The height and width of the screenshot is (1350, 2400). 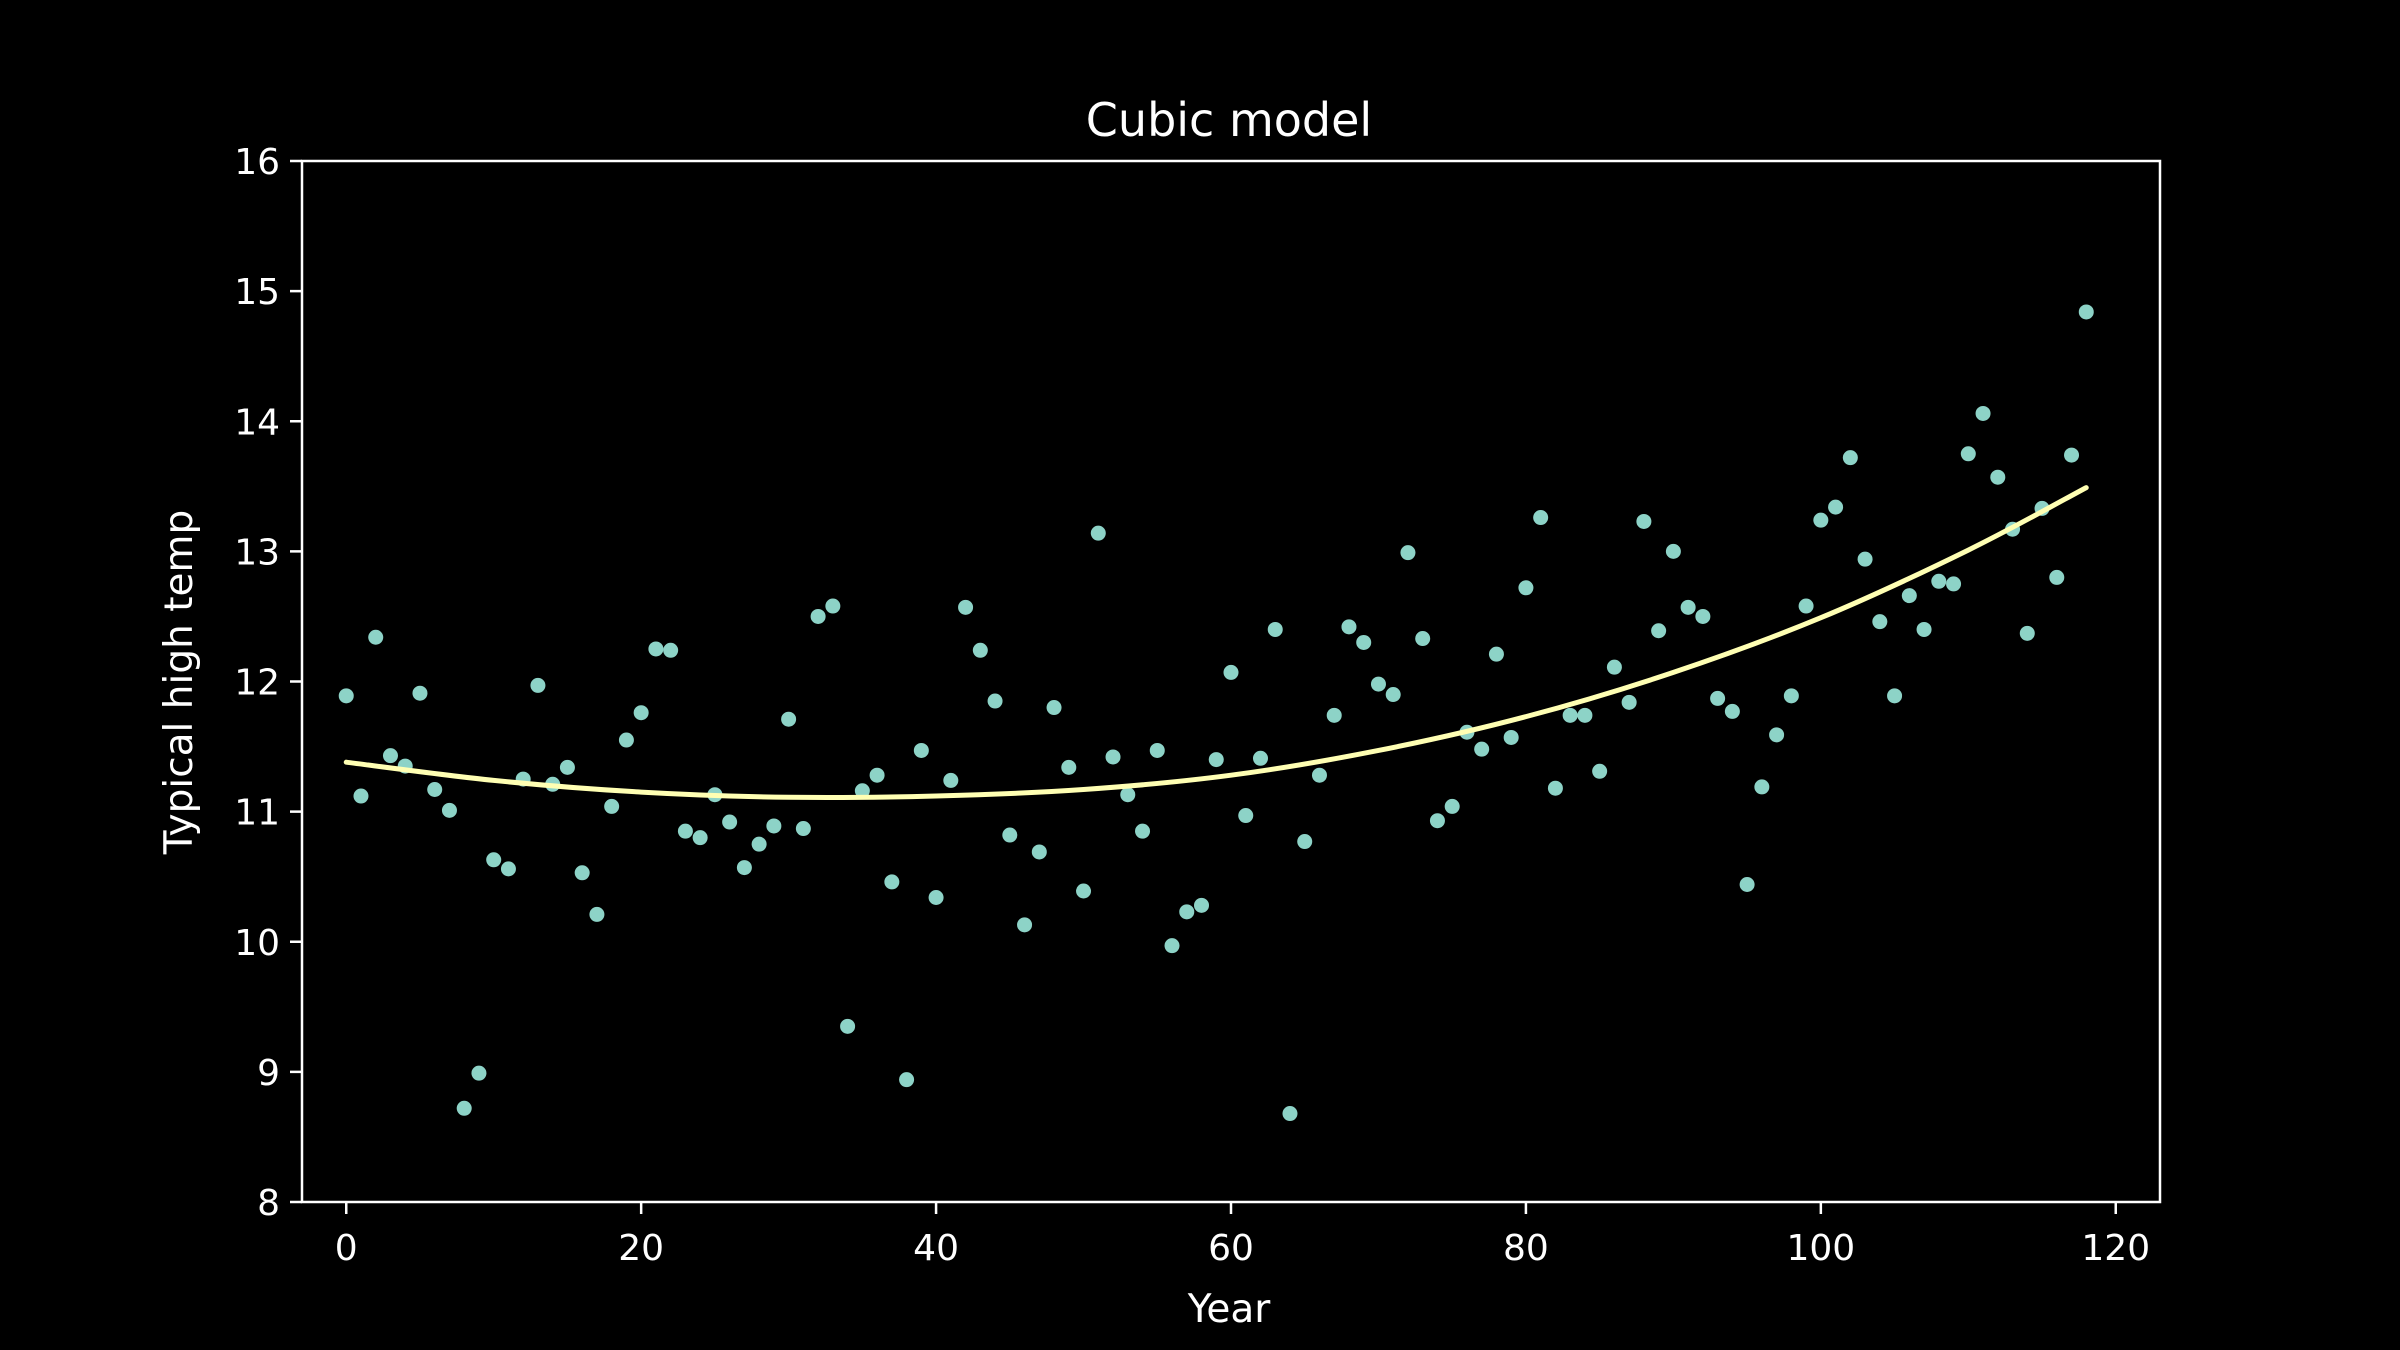 What do you see at coordinates (268, 1073) in the screenshot?
I see `y-tick-label-1: 9` at bounding box center [268, 1073].